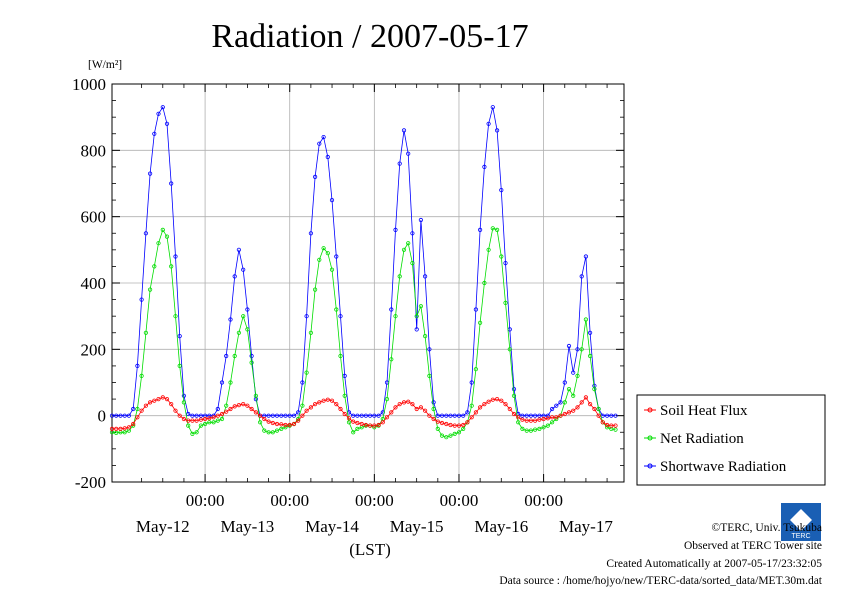 The height and width of the screenshot is (595, 842). Describe the element at coordinates (94, 150) in the screenshot. I see `y-tick-label: 800` at that location.